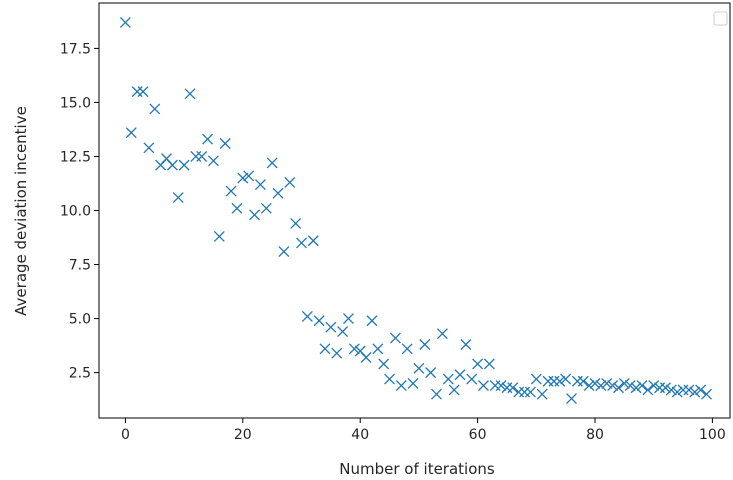 The width and height of the screenshot is (733, 480). Describe the element at coordinates (595, 435) in the screenshot. I see `x-tick-label: 80` at that location.